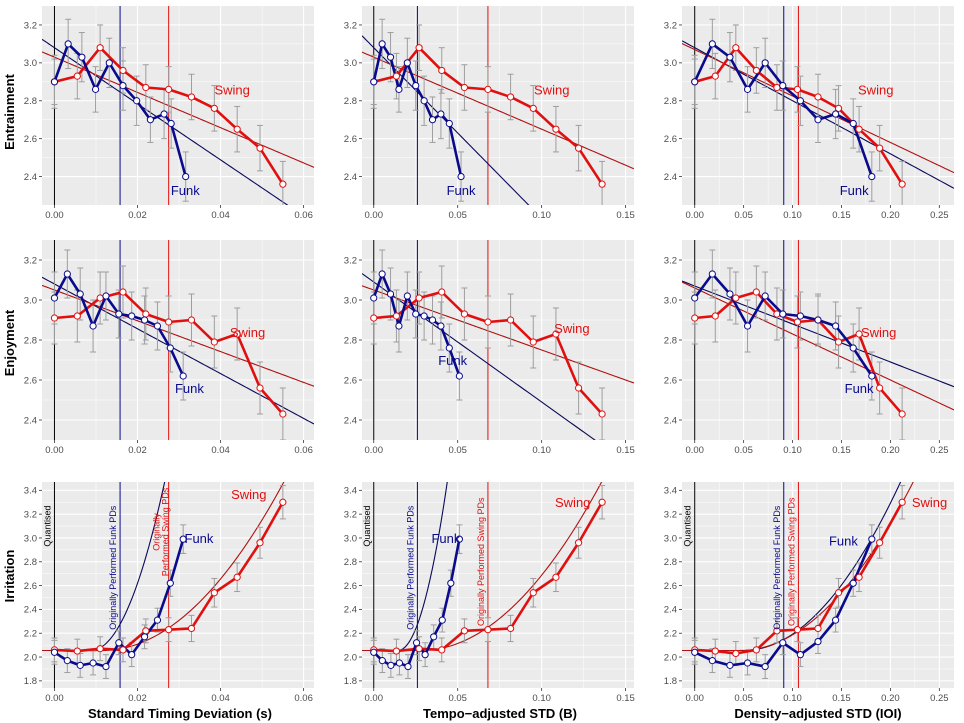 Image resolution: width=964 pixels, height=723 pixels. I want to click on fit-line, so click(178, 335).